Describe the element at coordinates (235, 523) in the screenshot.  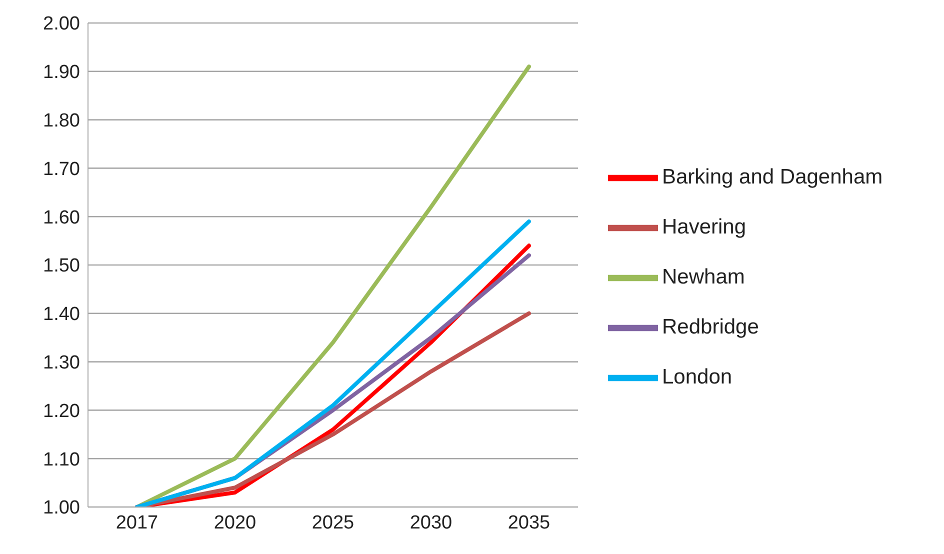
I see `x-tick-label: 2020` at that location.